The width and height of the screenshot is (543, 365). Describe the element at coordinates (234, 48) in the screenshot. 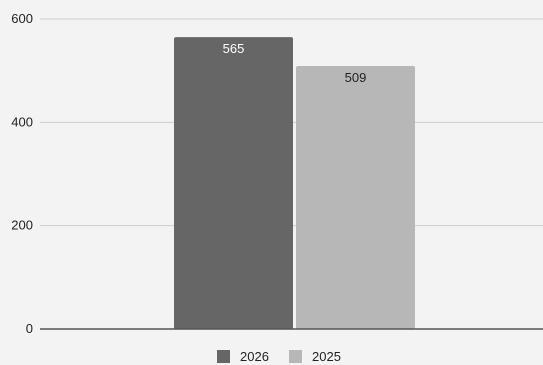

I see `data-label-2026: 565` at that location.